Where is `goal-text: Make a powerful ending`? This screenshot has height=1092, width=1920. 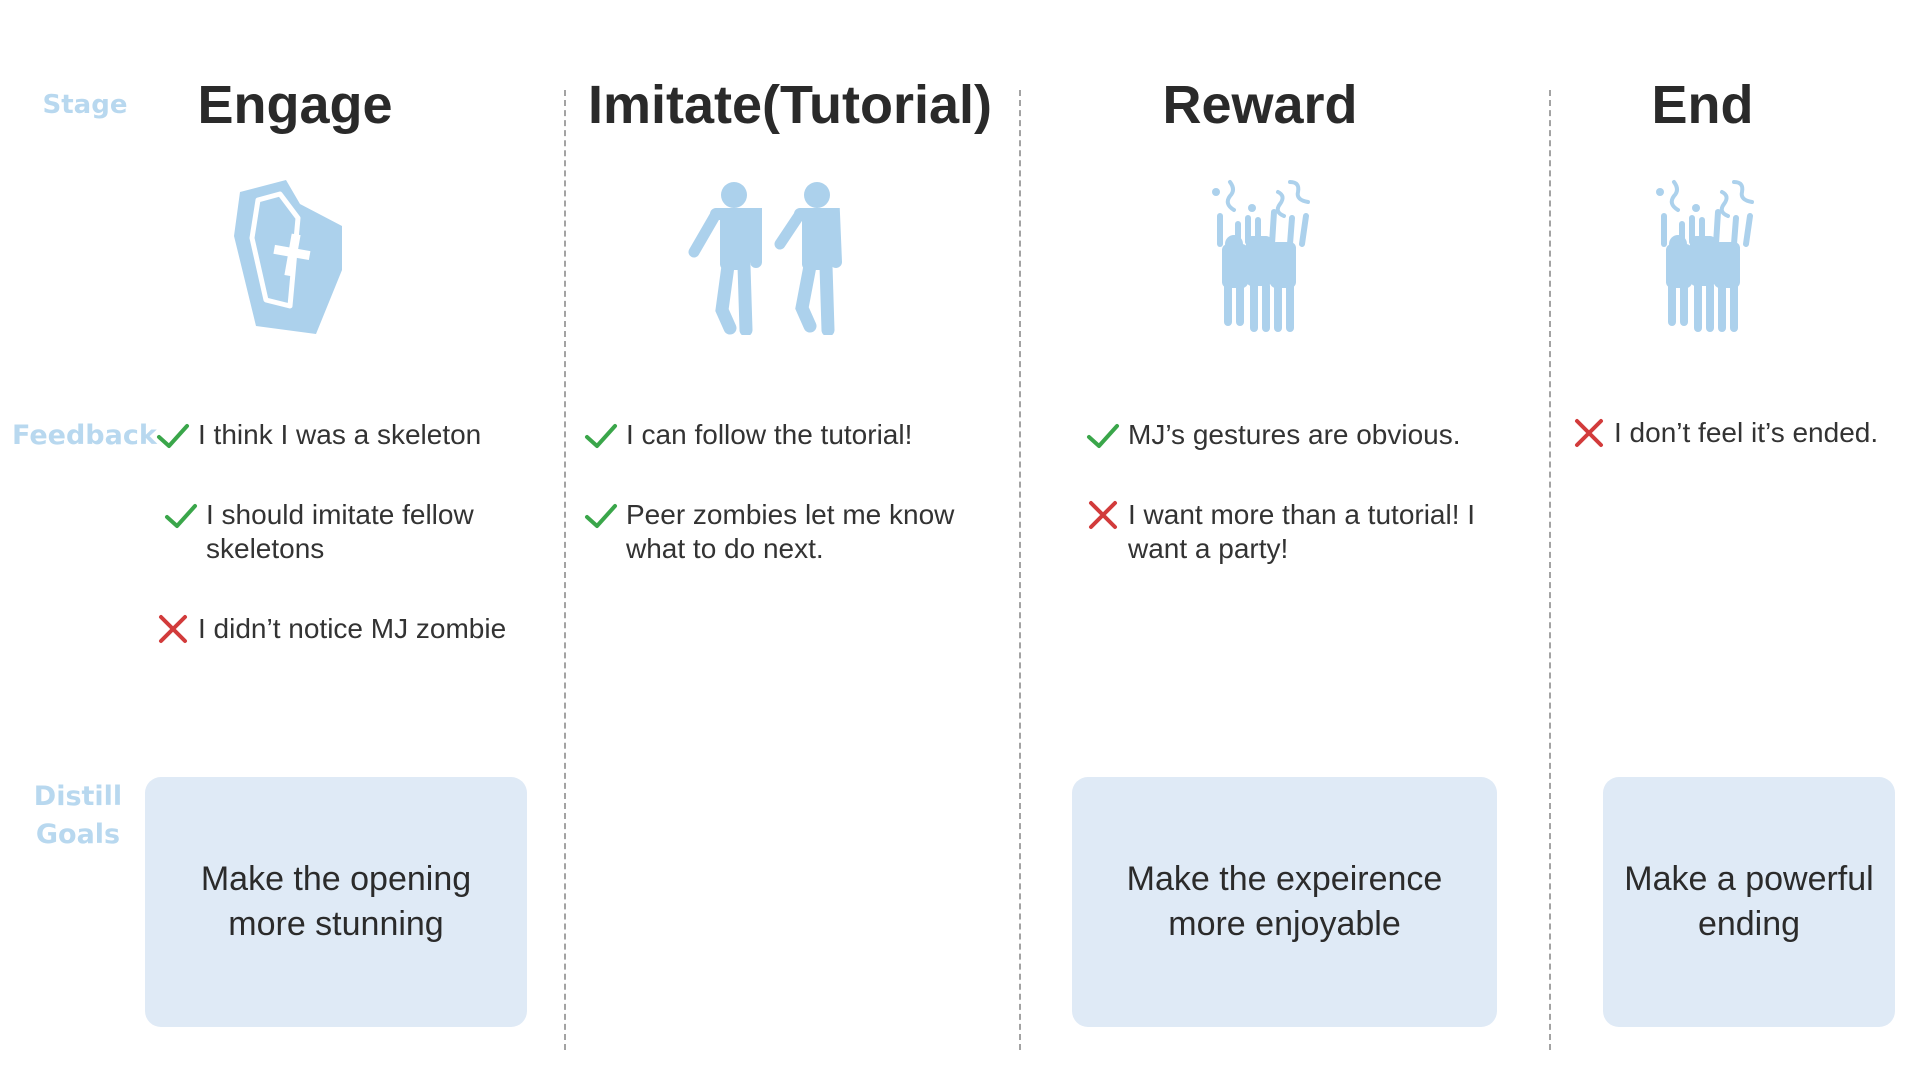 goal-text: Make a powerful ending is located at coordinates (1749, 901).